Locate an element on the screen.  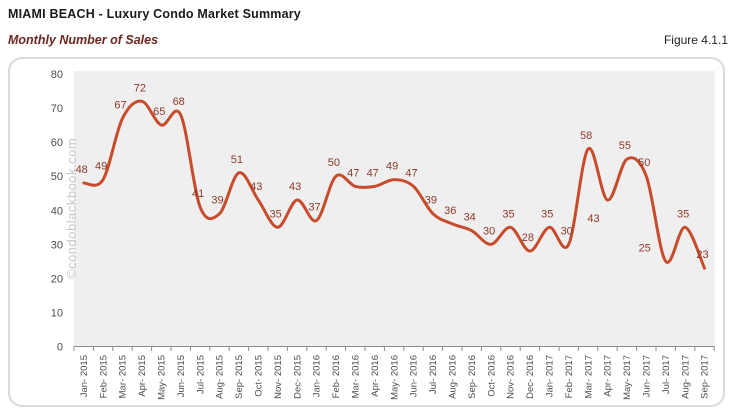
x-axis-label: Nov- 2015 is located at coordinates (278, 377).